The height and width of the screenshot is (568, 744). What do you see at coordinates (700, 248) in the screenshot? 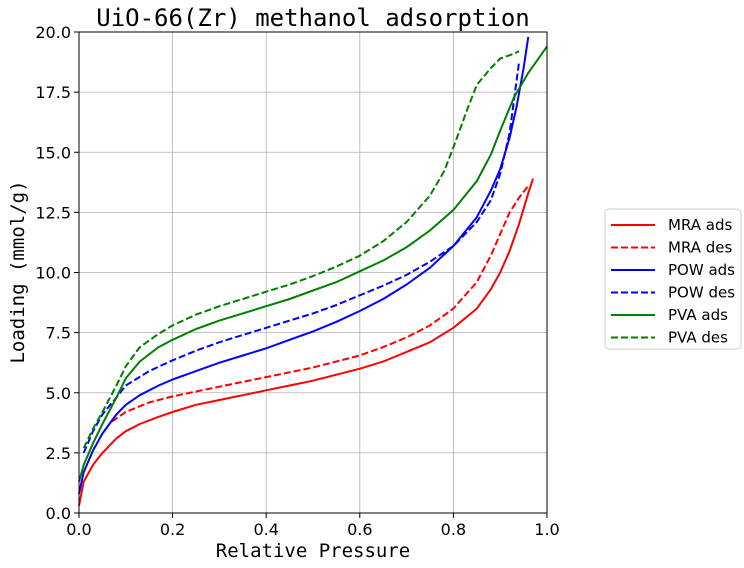
I see `legend-label: MRA des` at bounding box center [700, 248].